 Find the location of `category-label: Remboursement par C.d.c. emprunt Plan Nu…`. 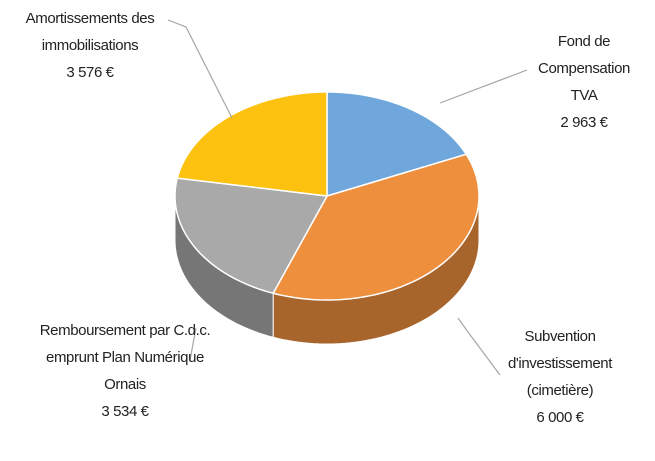

category-label: Remboursement par C.d.c. emprunt Plan Nu… is located at coordinates (125, 357).